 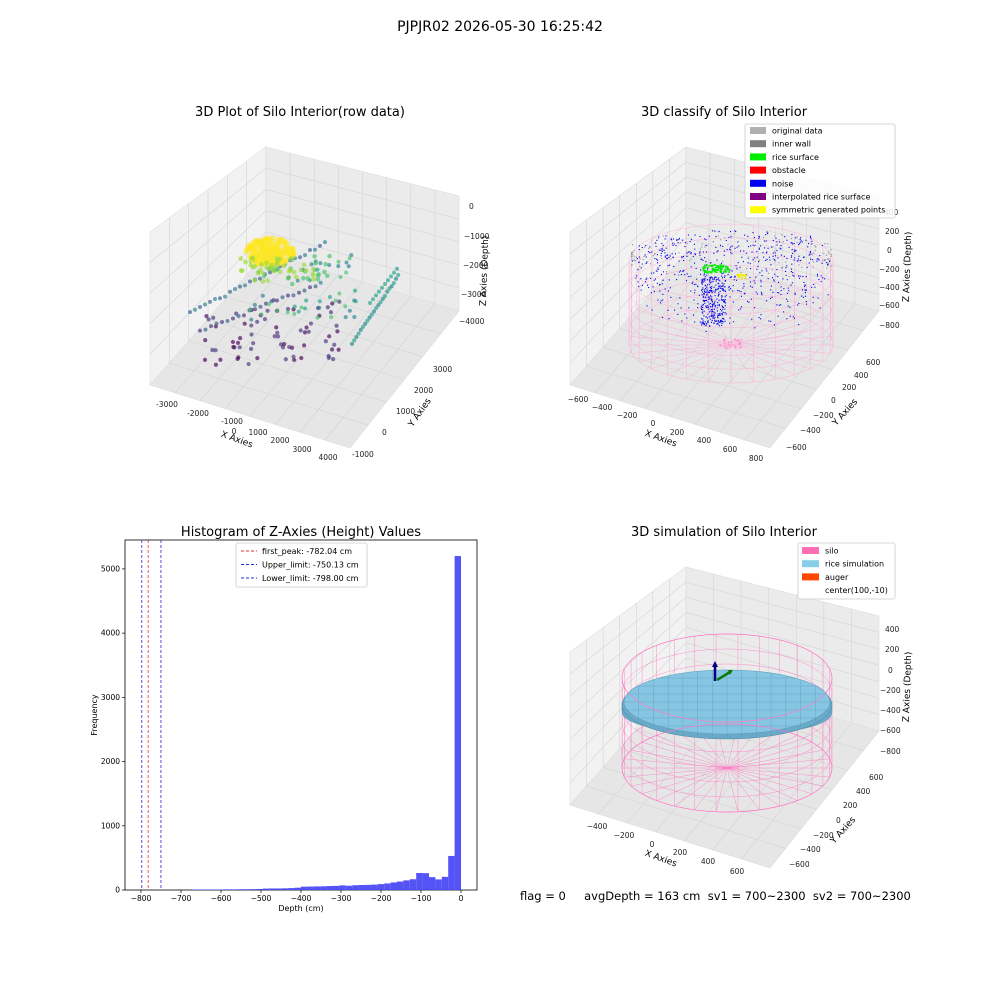 What do you see at coordinates (474, 294) in the screenshot?
I see `panel1-z-tick: −3000` at bounding box center [474, 294].